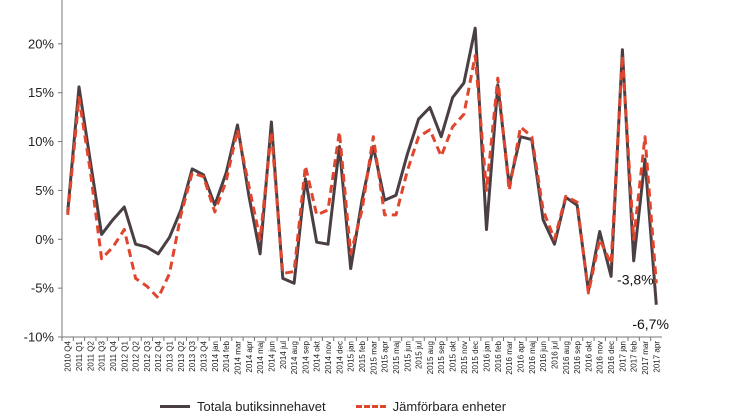  What do you see at coordinates (39, 337) in the screenshot?
I see `y-tick-label: -10%` at bounding box center [39, 337].